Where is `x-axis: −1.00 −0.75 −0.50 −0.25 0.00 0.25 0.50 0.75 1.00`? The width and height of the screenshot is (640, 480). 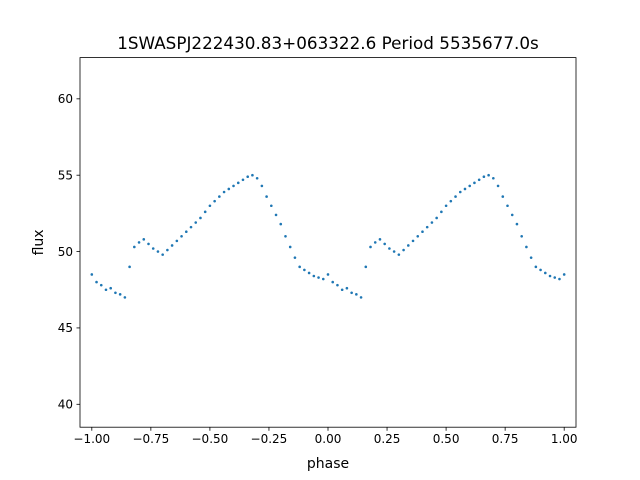
x-axis: −1.00 −0.75 −0.50 −0.25 0.00 0.25 0.50 0.75 1.00 is located at coordinates (325, 436).